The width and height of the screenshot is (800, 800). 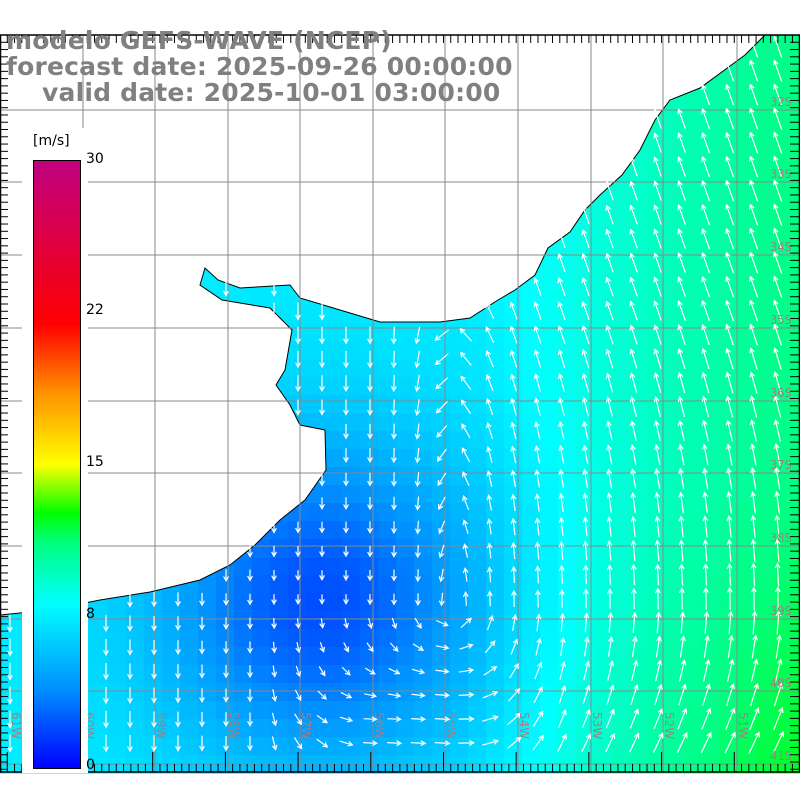 What do you see at coordinates (51, 141) in the screenshot?
I see `colorbar-unit: [m/s]` at bounding box center [51, 141].